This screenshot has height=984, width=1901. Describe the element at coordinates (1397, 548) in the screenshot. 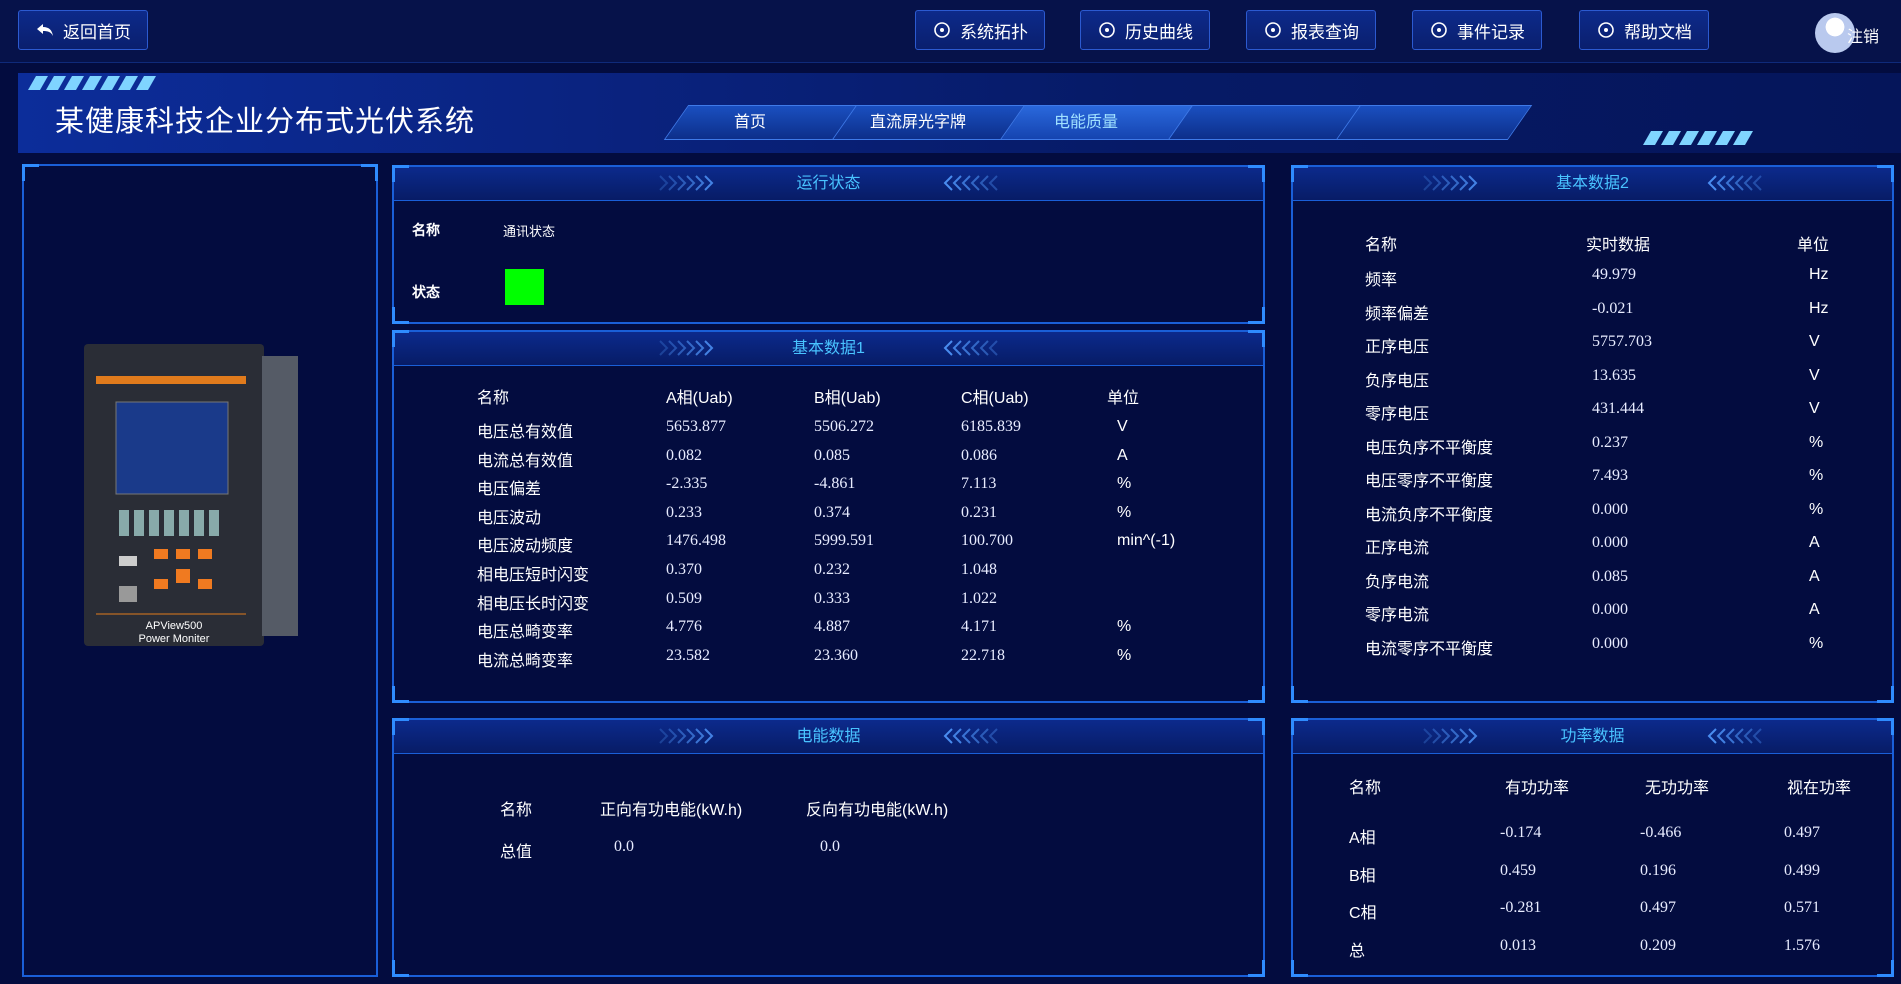

I see `text-cell: 正序电流` at that location.